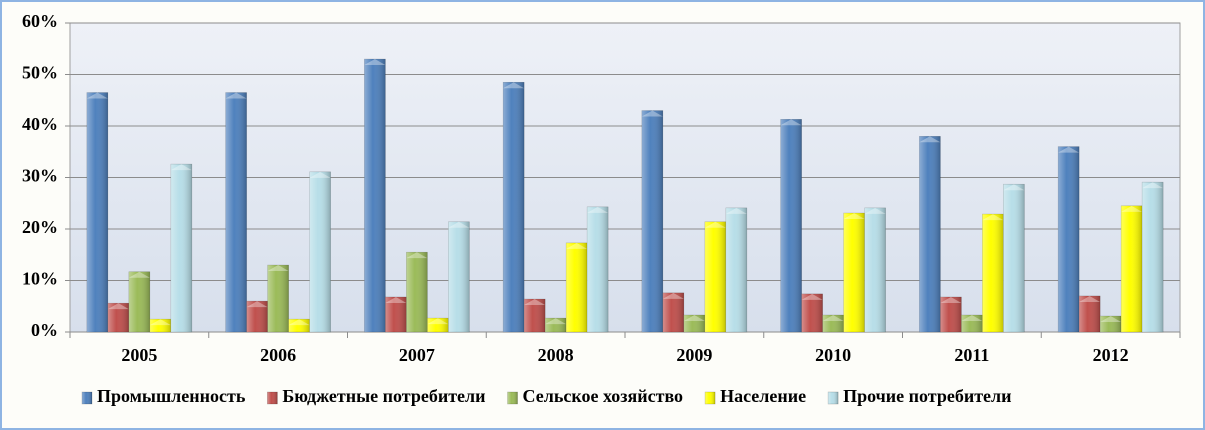 The width and height of the screenshot is (1205, 430). Describe the element at coordinates (44, 330) in the screenshot. I see `y-tick-label: 0%` at that location.